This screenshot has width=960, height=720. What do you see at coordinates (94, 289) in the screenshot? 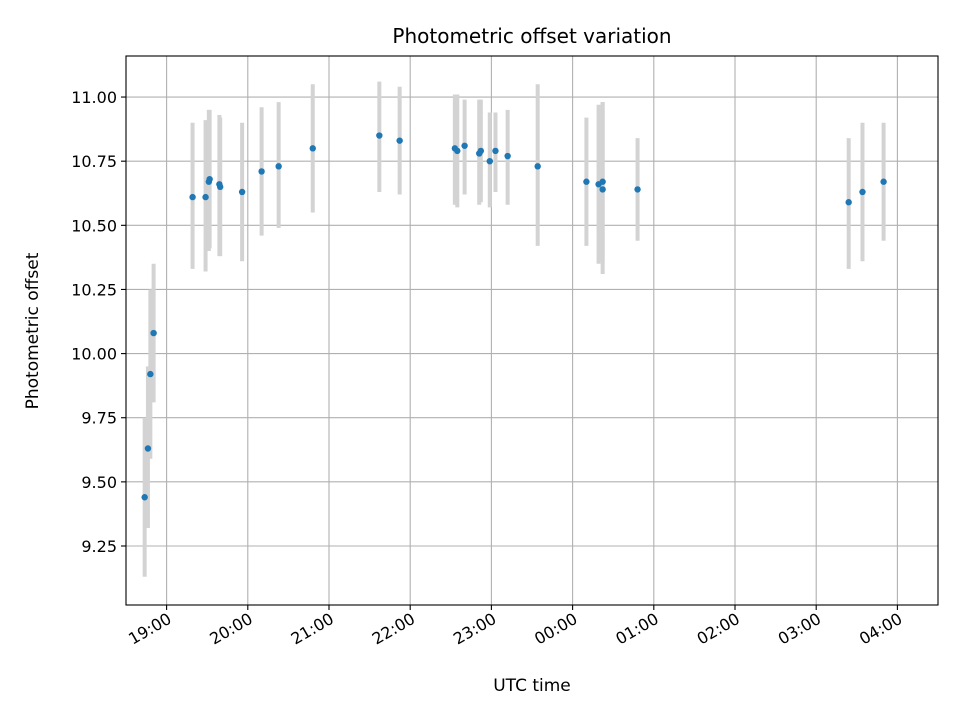
I see `y-tick-label: 10.25` at bounding box center [94, 289].